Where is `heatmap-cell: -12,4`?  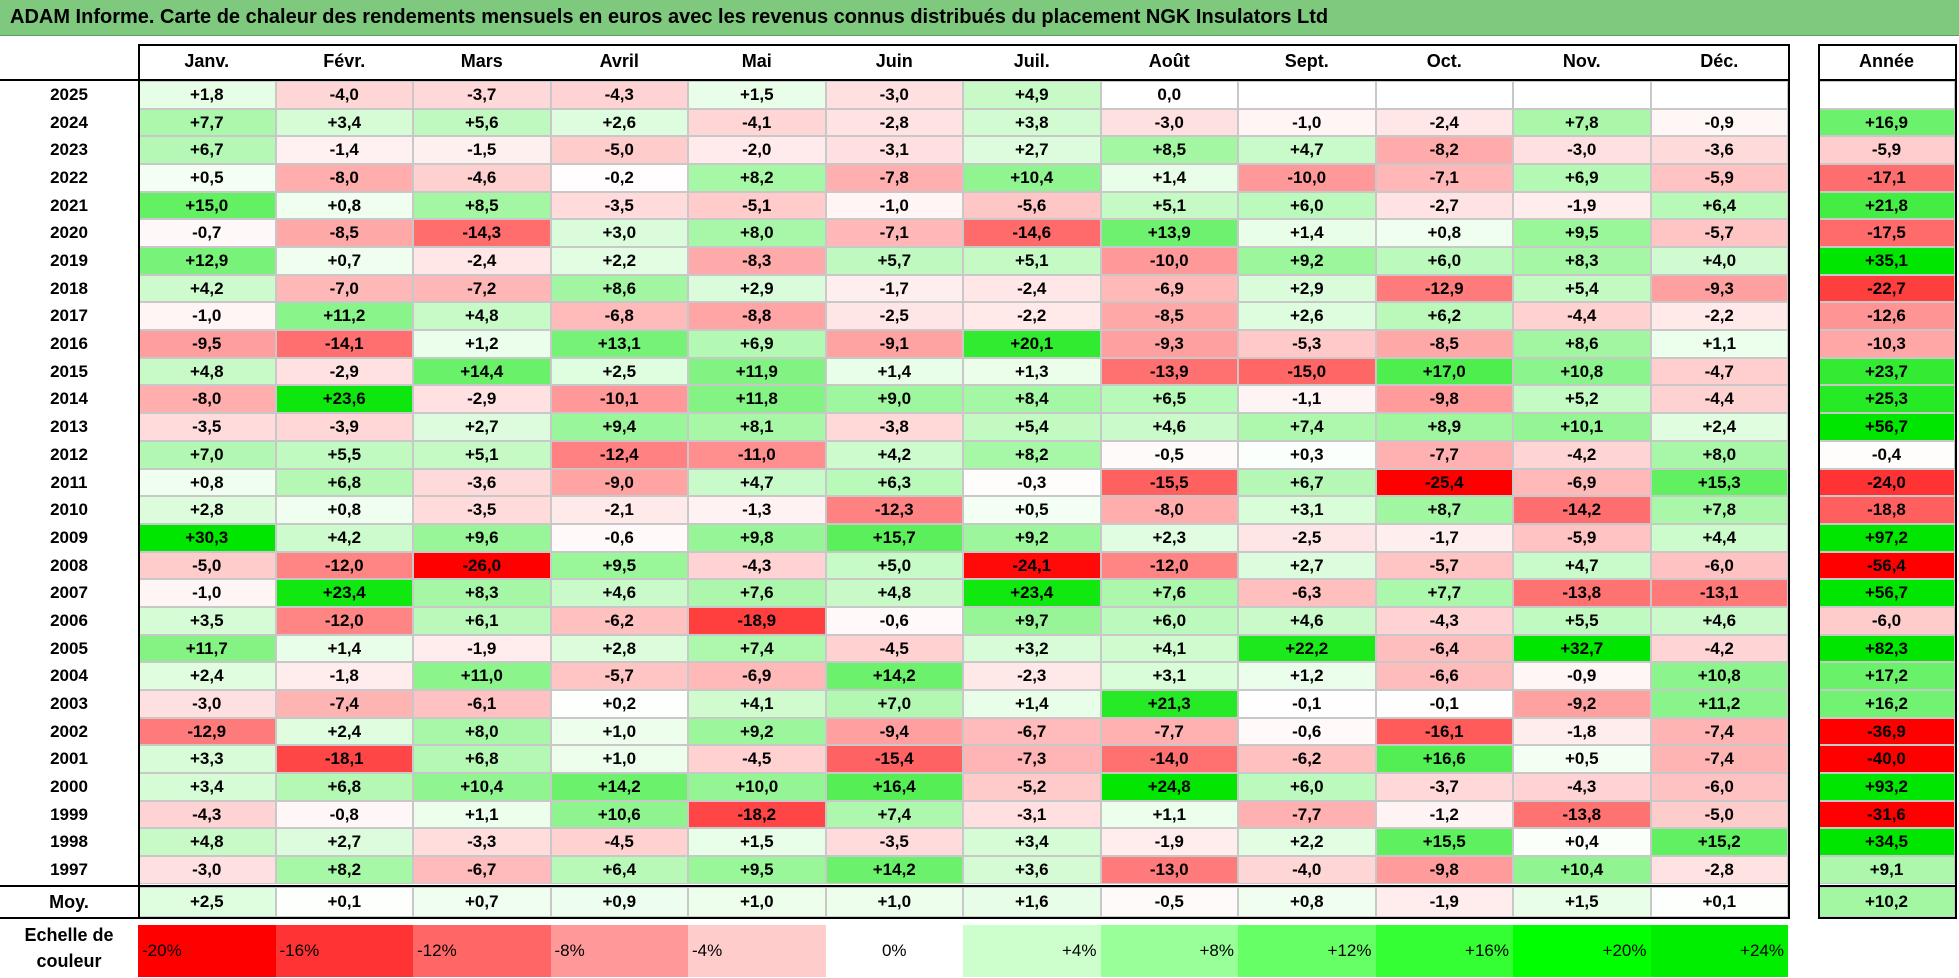 heatmap-cell: -12,4 is located at coordinates (619, 454).